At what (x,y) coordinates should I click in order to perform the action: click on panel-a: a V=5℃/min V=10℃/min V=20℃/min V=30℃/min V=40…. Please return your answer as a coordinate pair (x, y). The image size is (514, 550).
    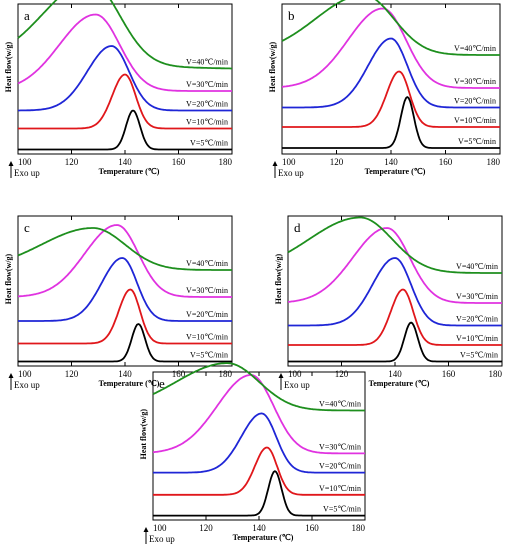
    Looking at the image, I should click on (118, 89).